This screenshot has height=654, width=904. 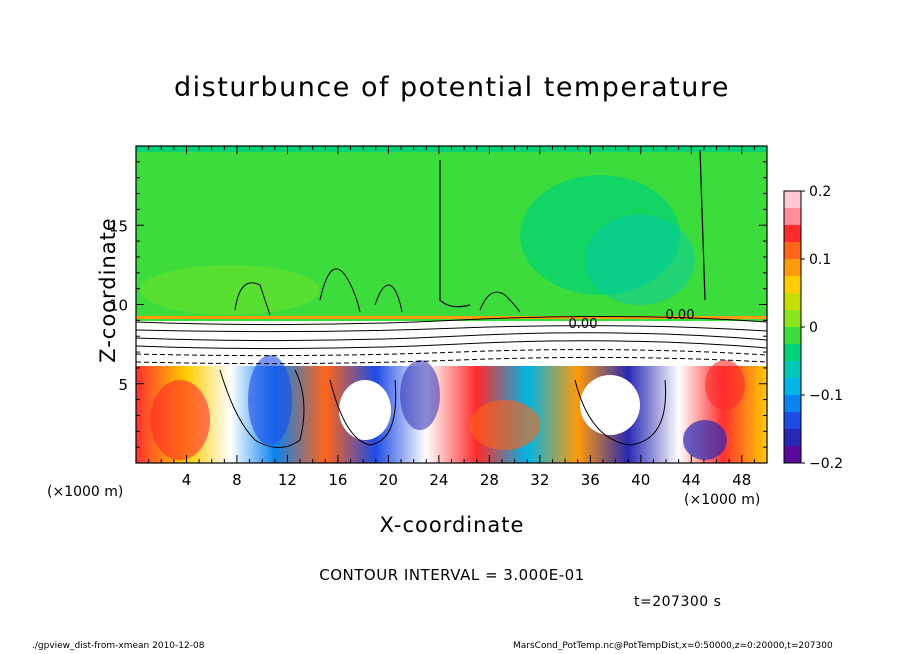 What do you see at coordinates (590, 480) in the screenshot?
I see `x-tick-label: 36` at bounding box center [590, 480].